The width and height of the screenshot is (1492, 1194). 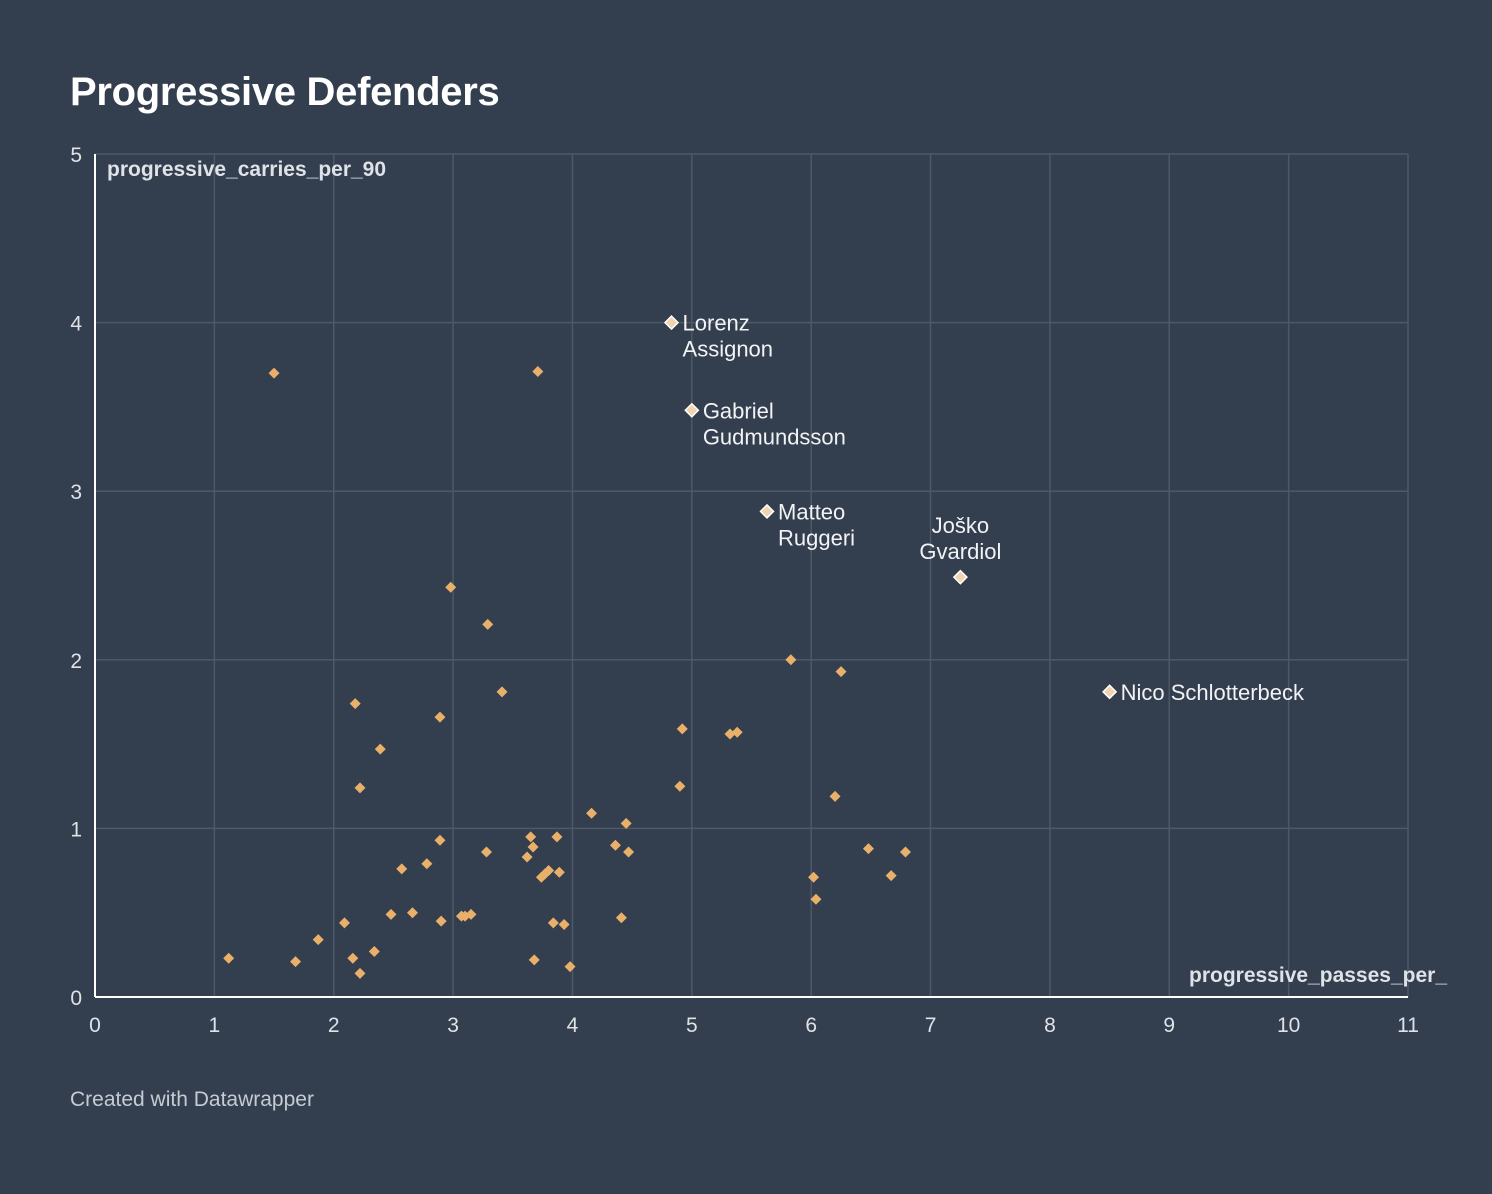 I want to click on chart-title: Progressive Defenders, so click(x=285, y=92).